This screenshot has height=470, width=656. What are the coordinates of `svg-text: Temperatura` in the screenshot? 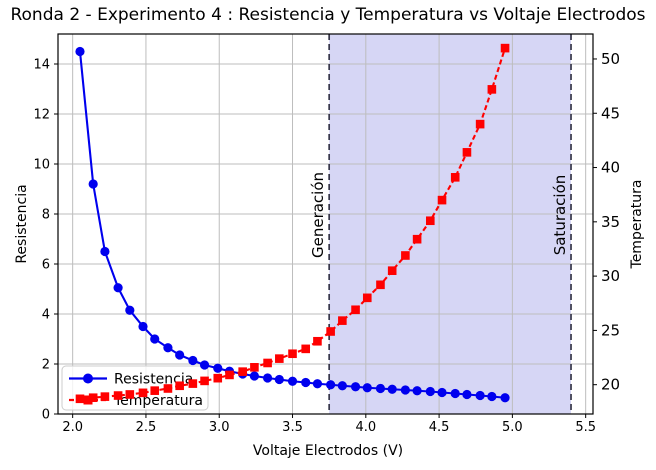 It's located at (158, 401).